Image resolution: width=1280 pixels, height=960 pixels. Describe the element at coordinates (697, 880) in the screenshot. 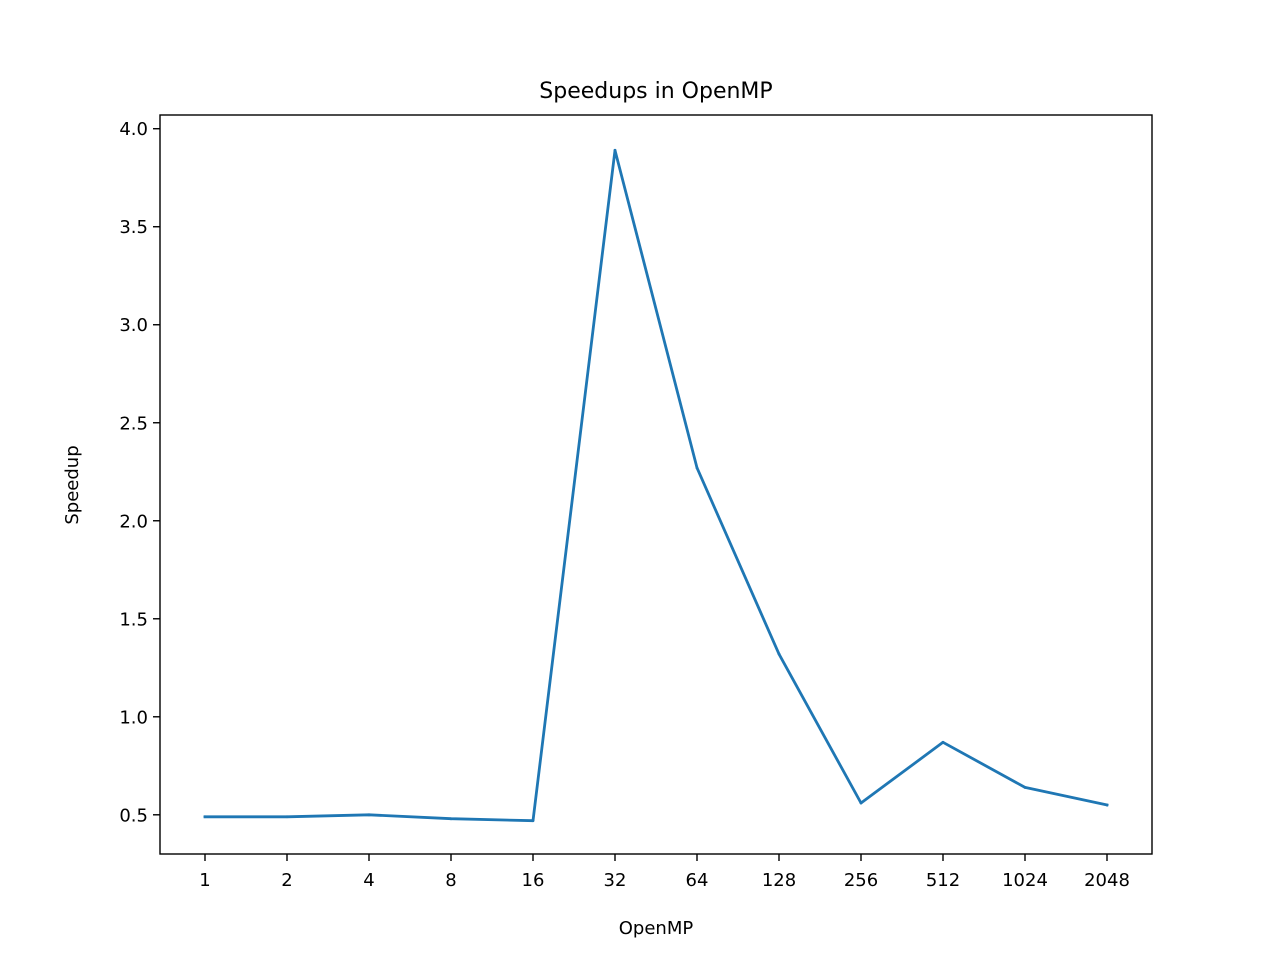

I see `x-tick-label: 64` at that location.